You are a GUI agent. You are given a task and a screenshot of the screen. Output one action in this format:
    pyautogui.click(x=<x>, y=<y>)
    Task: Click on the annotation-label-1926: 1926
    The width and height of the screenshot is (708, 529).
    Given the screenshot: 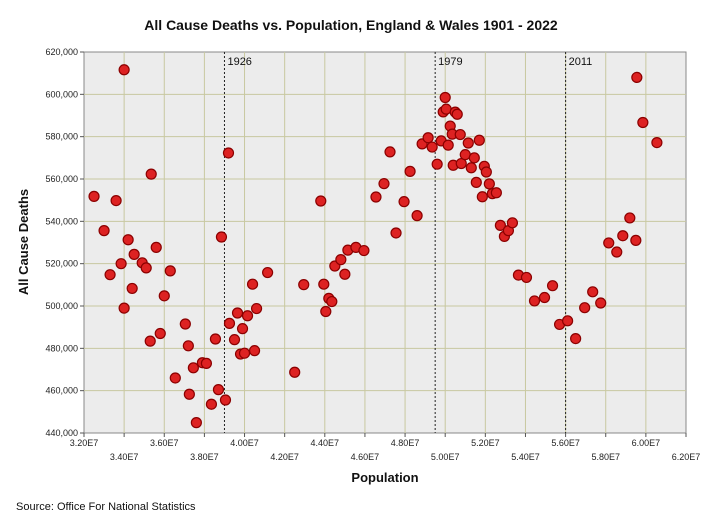 What is the action you would take?
    pyautogui.click(x=239, y=62)
    